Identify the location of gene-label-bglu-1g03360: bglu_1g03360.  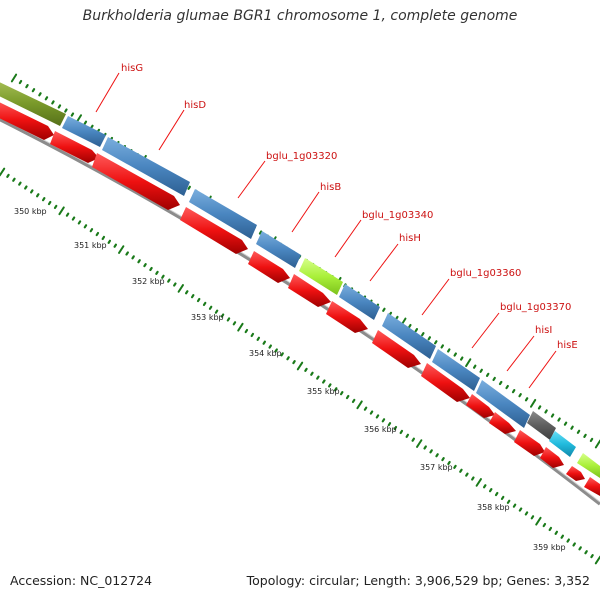
(485, 273).